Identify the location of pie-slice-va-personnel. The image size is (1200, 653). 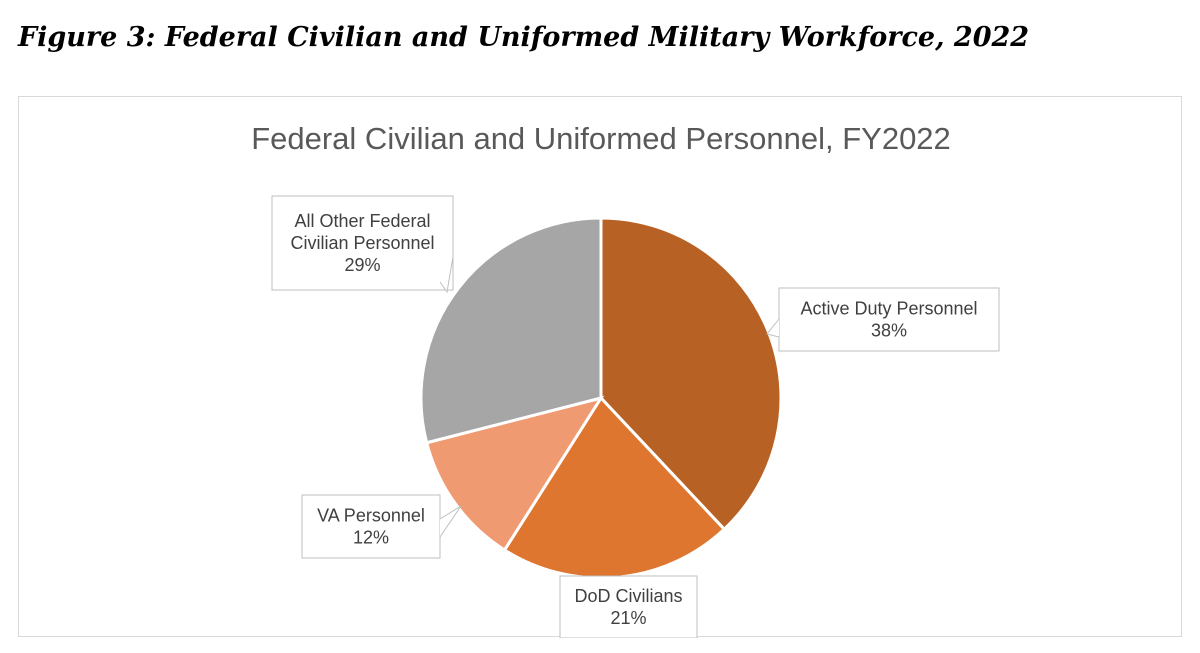
(514, 474).